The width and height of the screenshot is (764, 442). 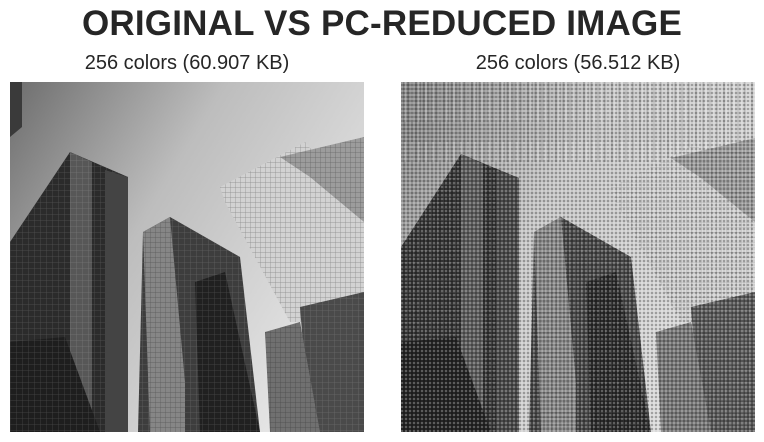 I want to click on right-panel-caption: 256 colors (56.512 KB), so click(x=578, y=63).